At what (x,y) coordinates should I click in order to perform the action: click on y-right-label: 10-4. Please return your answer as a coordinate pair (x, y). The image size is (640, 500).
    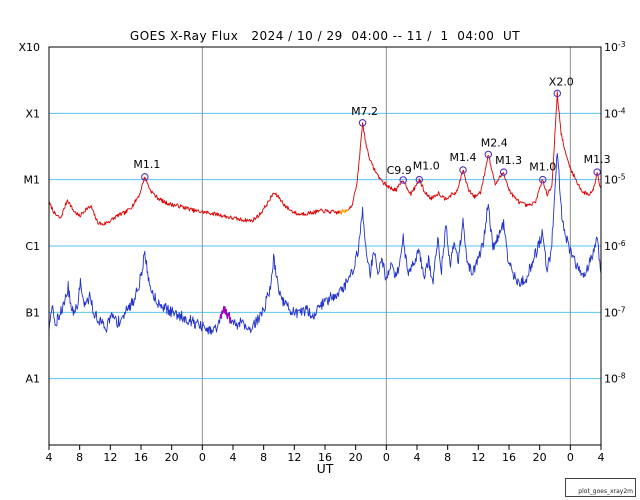
    Looking at the image, I should click on (615, 113).